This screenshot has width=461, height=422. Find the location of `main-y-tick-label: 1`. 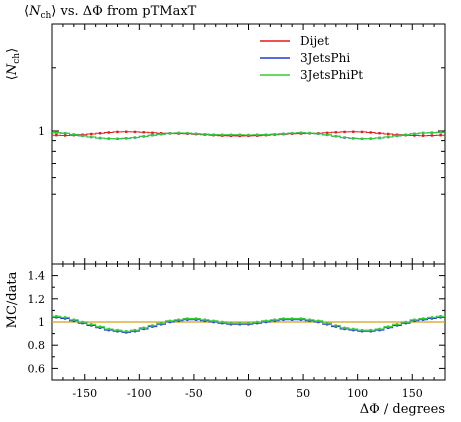

main-y-tick-label: 1 is located at coordinates (41, 131).